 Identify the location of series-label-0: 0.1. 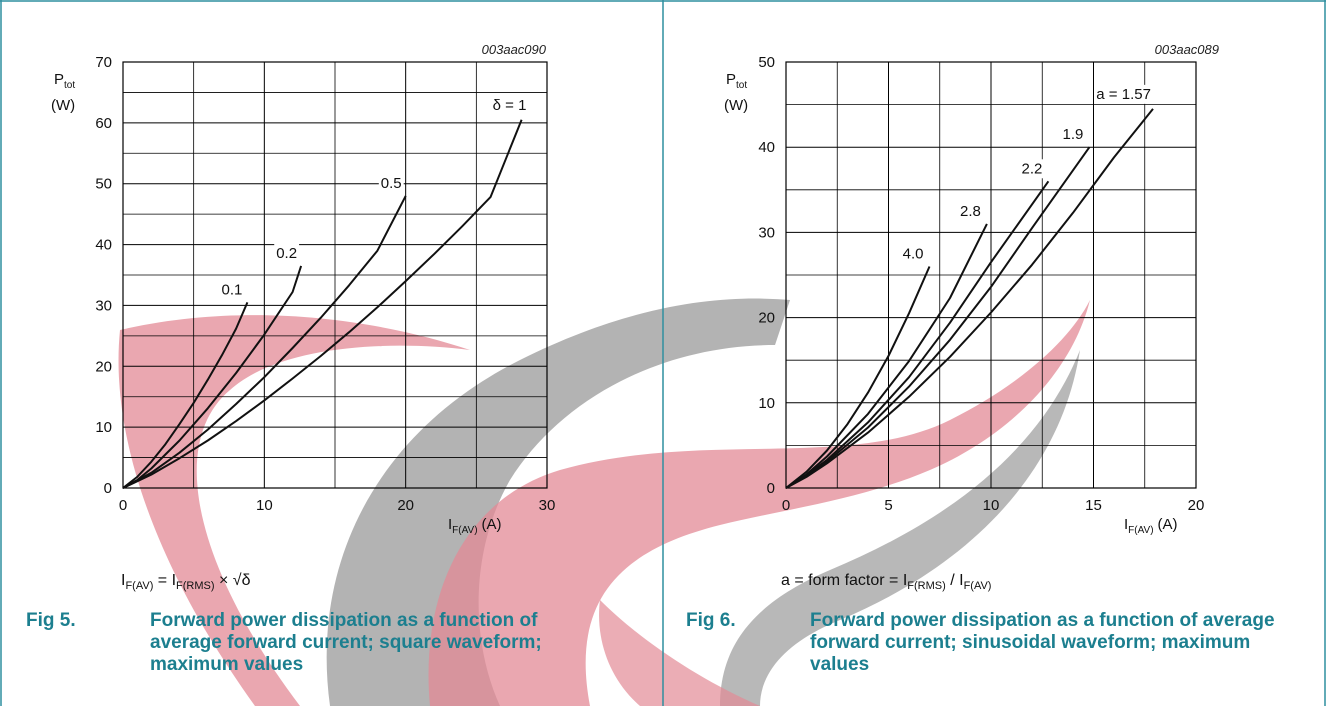
(232, 289).